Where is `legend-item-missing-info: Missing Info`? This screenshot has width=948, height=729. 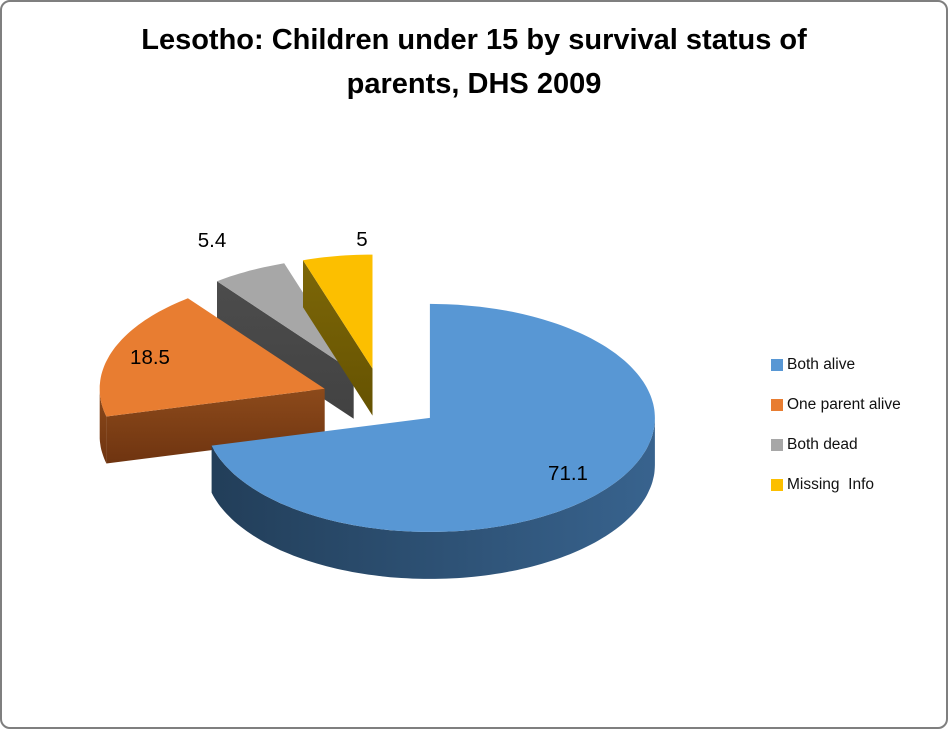 legend-item-missing-info: Missing Info is located at coordinates (836, 485).